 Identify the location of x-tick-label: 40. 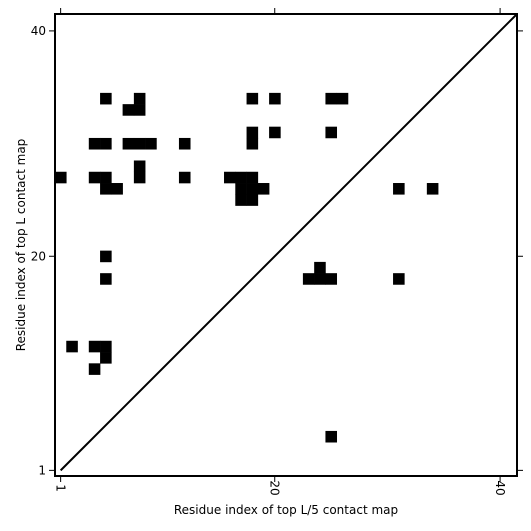
(500, 487).